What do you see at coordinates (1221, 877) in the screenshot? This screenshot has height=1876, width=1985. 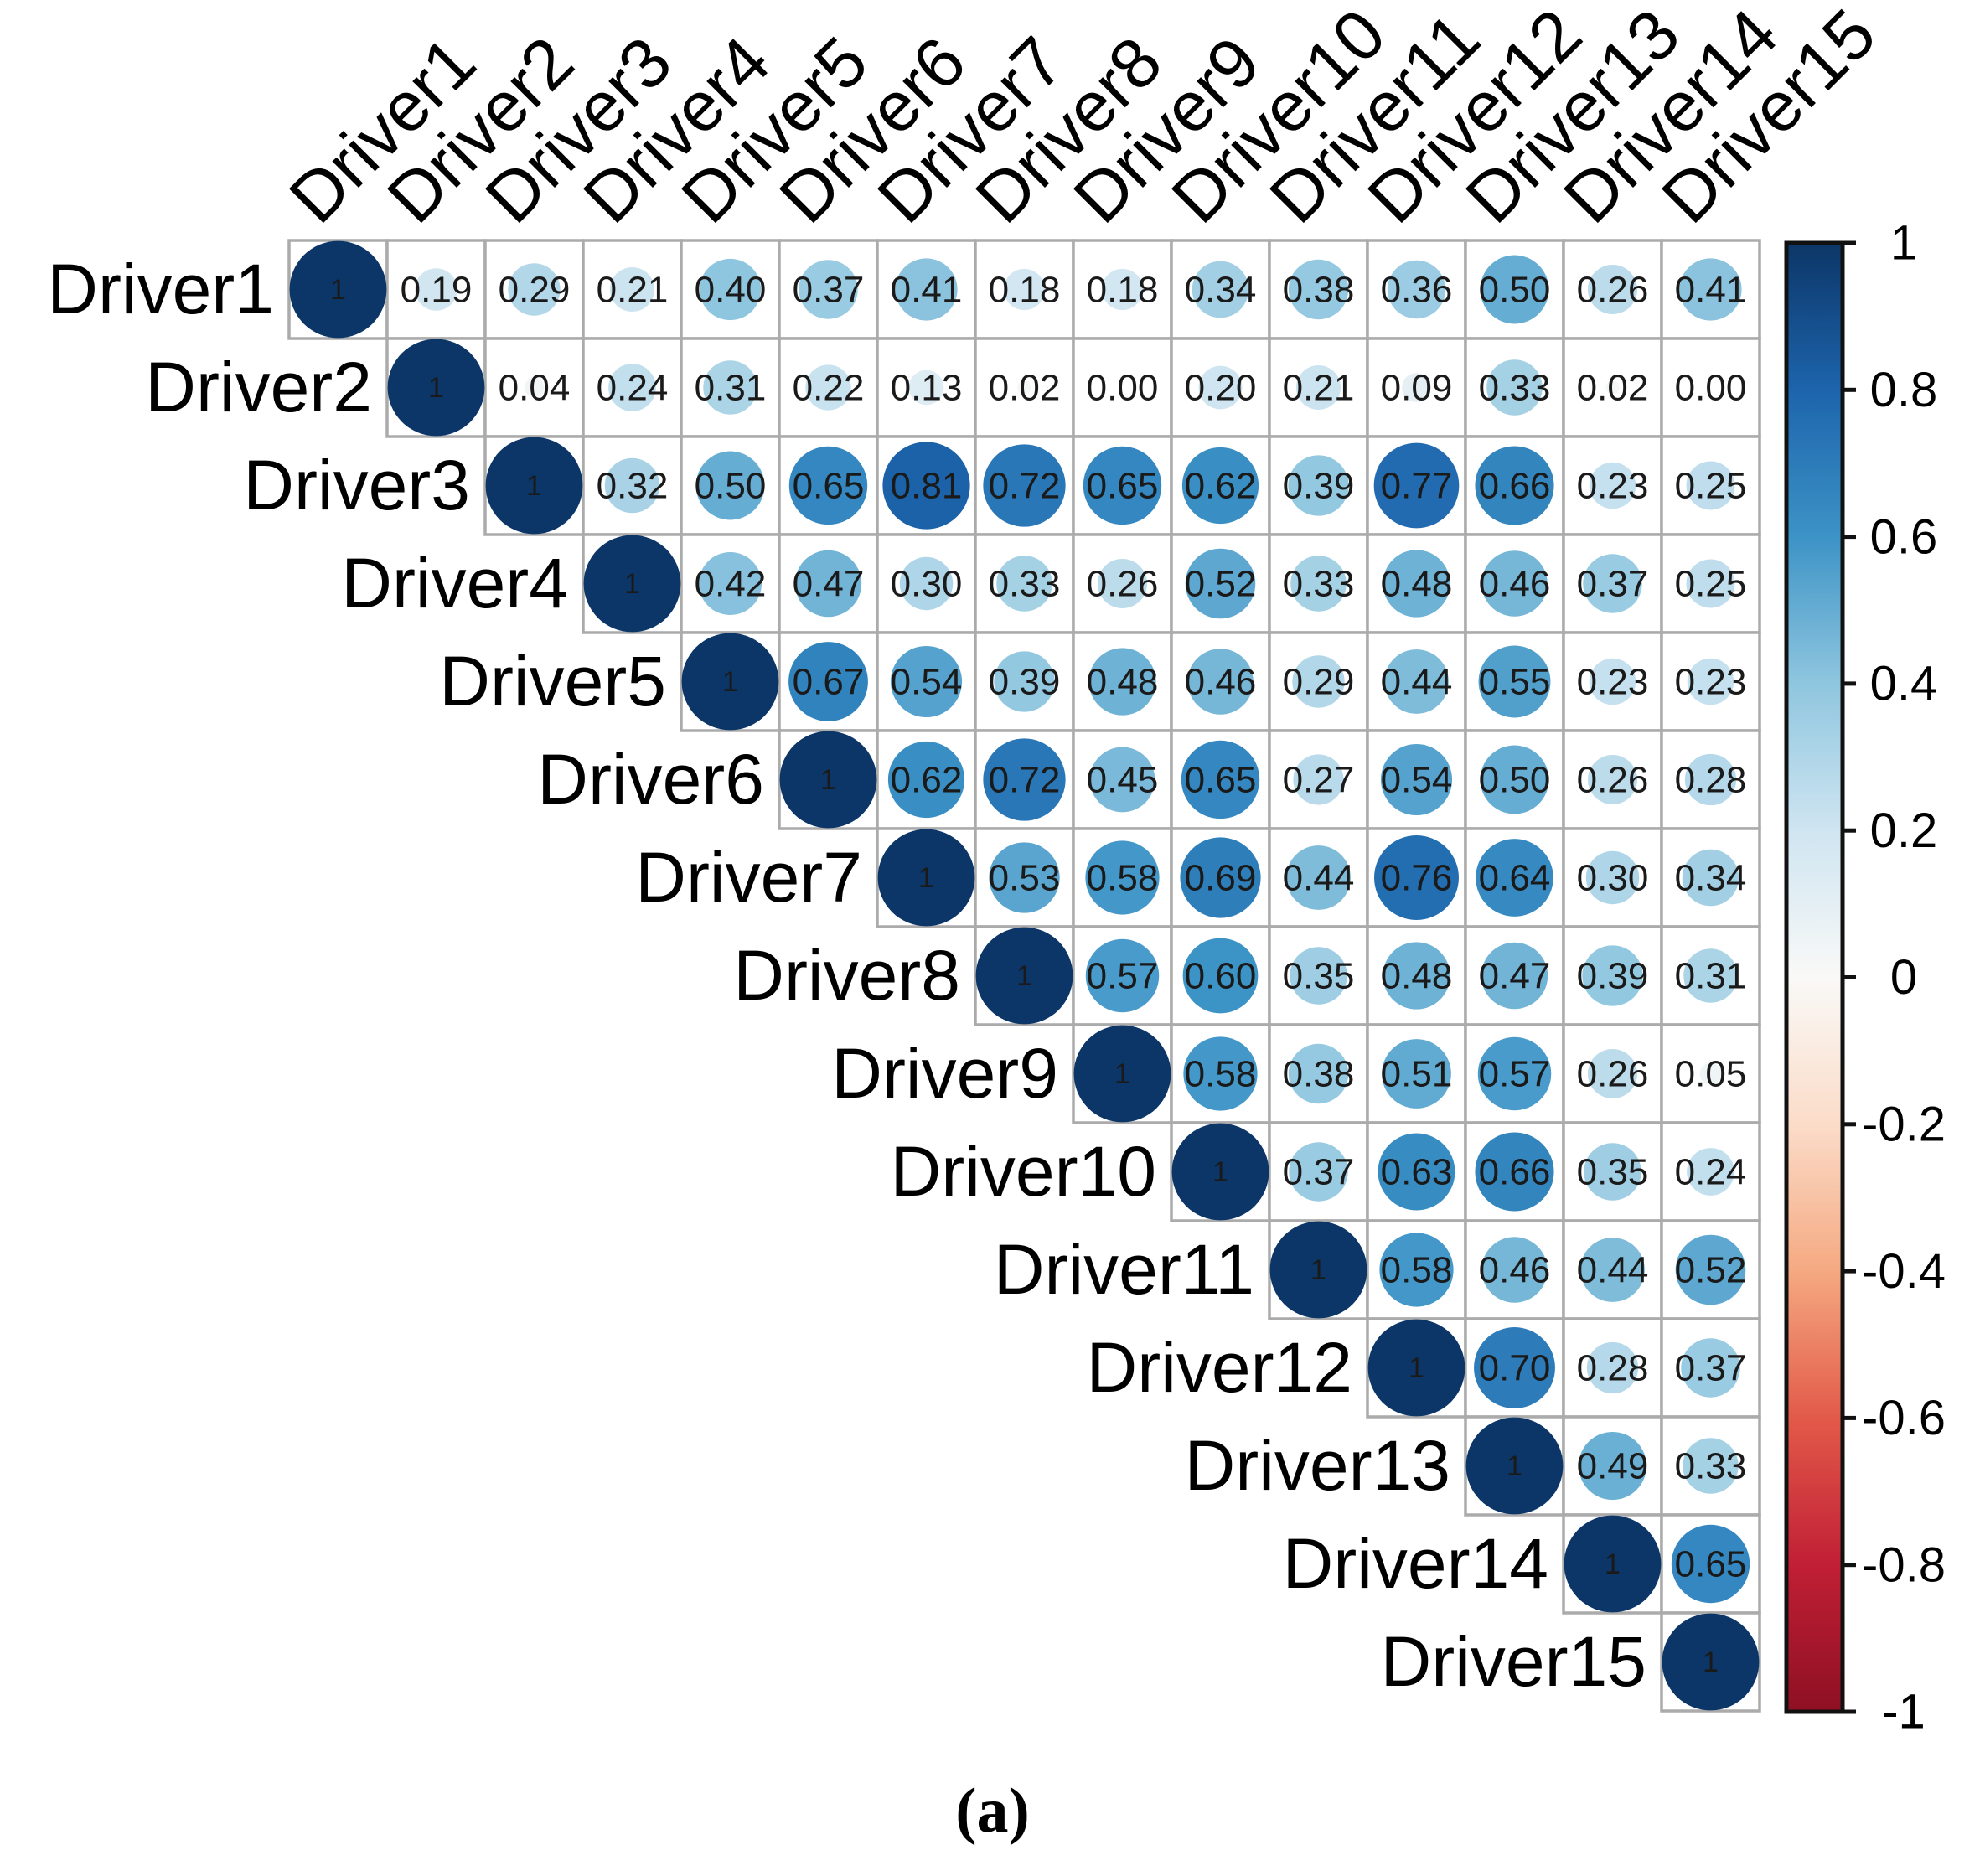 I see `correlation-value: 0.69` at bounding box center [1221, 877].